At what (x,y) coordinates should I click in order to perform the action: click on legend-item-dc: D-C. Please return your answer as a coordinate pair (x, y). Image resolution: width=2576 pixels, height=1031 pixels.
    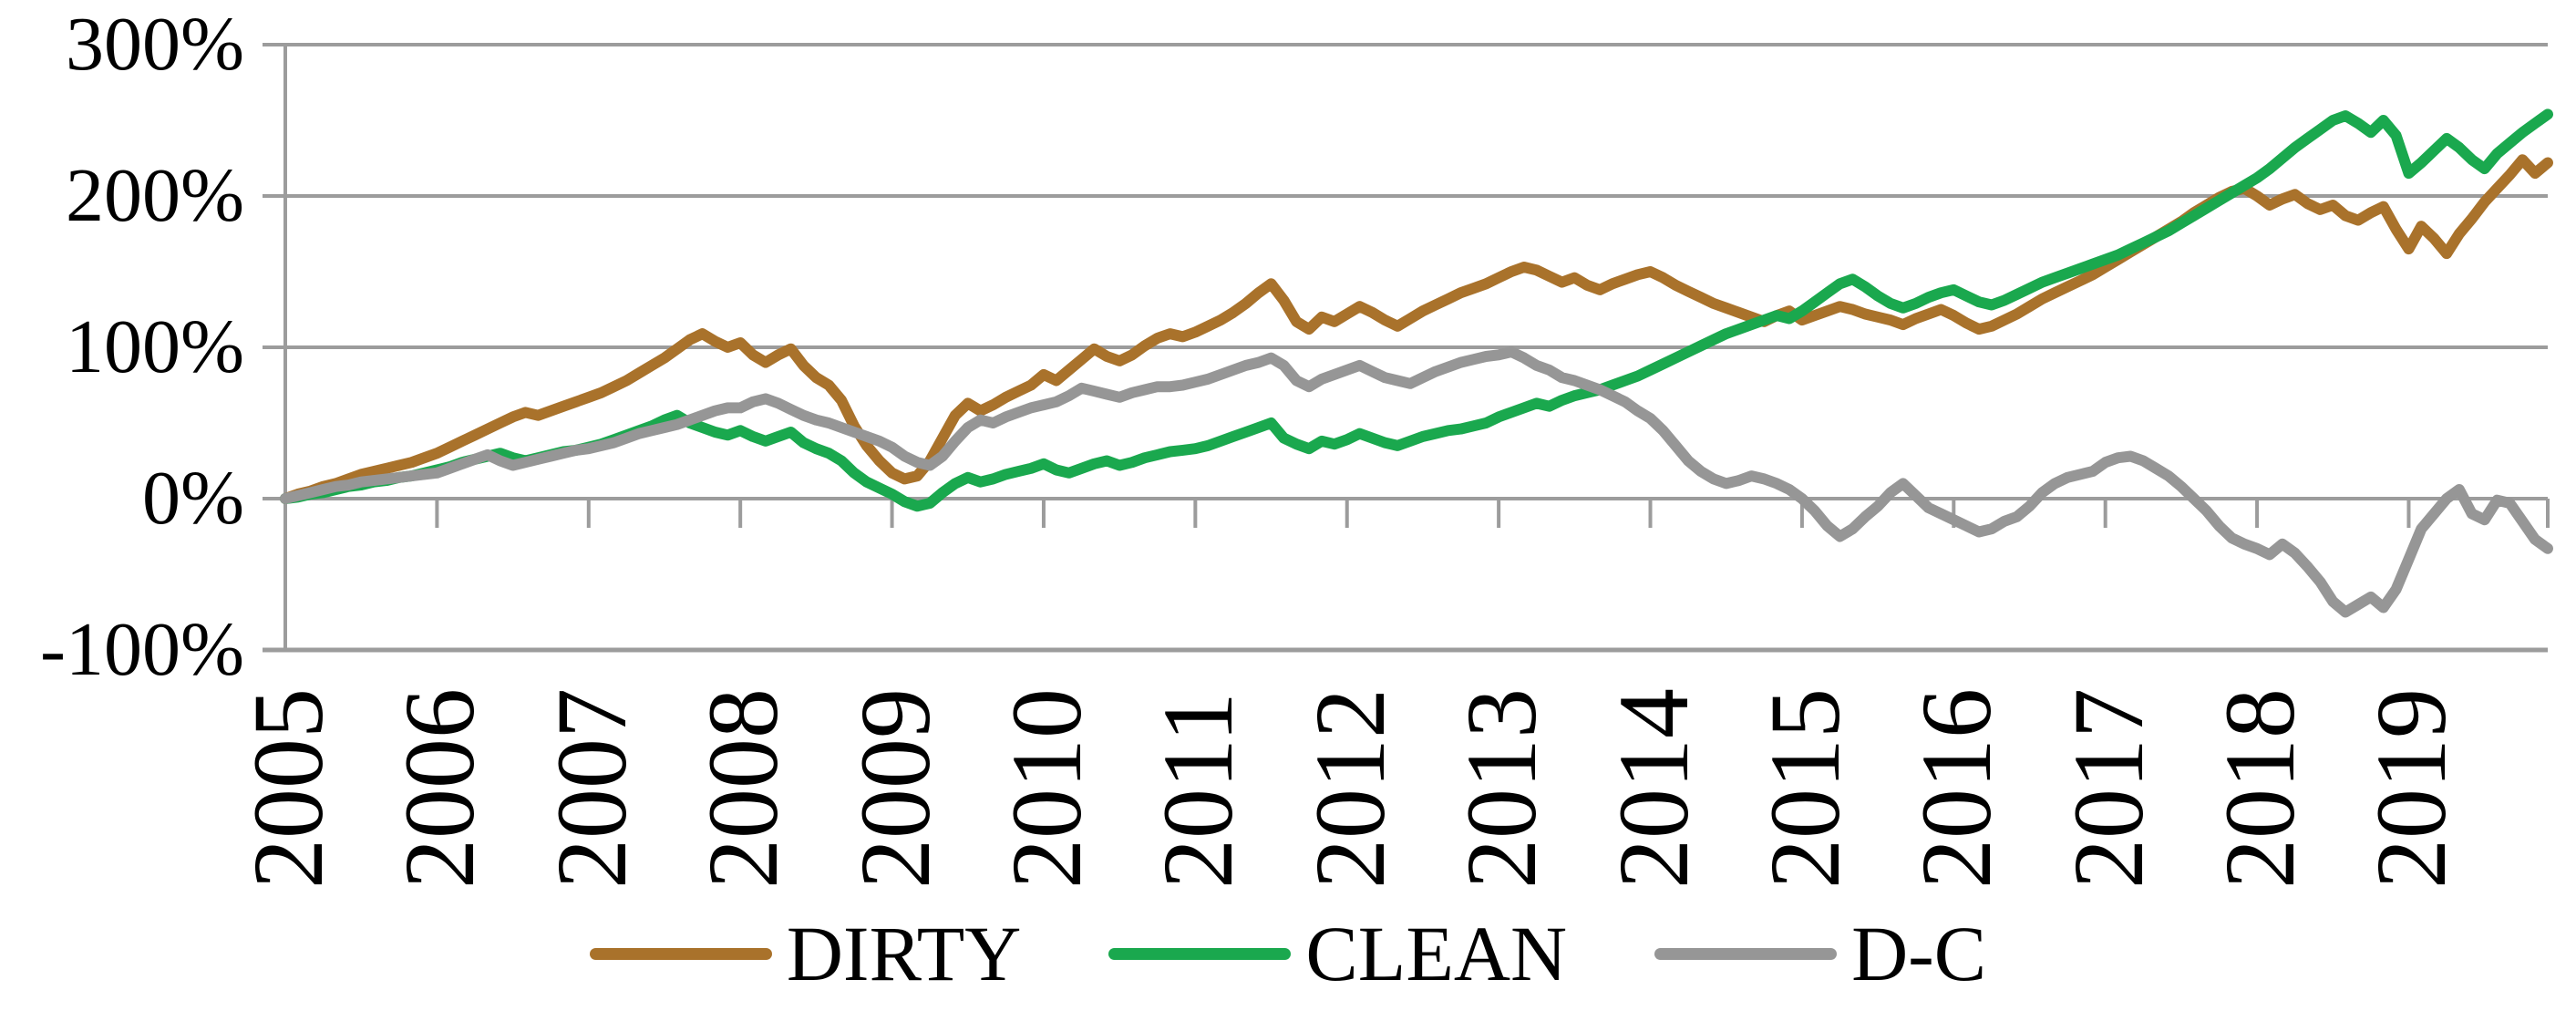
    Looking at the image, I should click on (1820, 953).